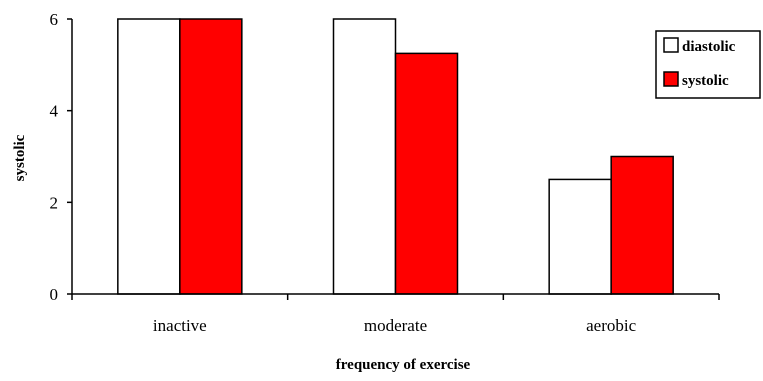 This screenshot has height=381, width=763. I want to click on legend-label-diastolic: diastolic, so click(709, 47).